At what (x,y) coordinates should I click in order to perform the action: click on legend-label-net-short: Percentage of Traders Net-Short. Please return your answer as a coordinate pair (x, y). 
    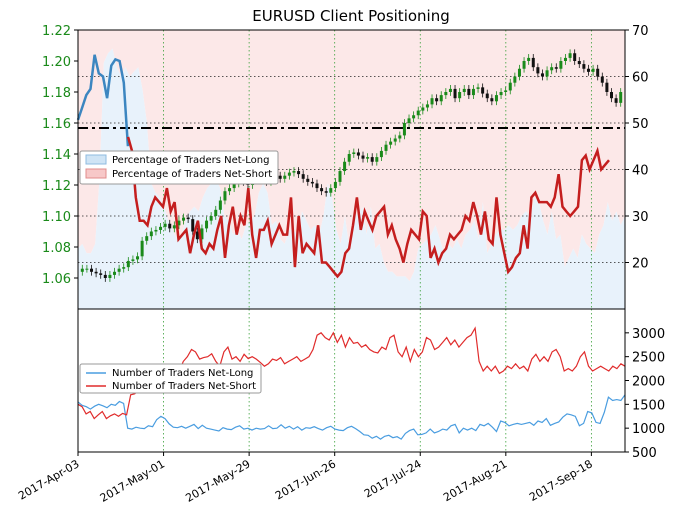
    Looking at the image, I should click on (192, 174).